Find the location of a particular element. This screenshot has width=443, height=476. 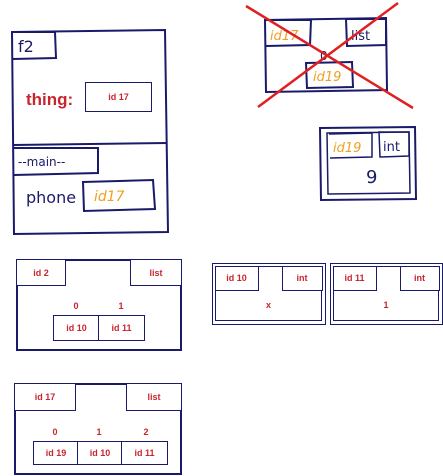

main-name-tab is located at coordinates (56, 161).